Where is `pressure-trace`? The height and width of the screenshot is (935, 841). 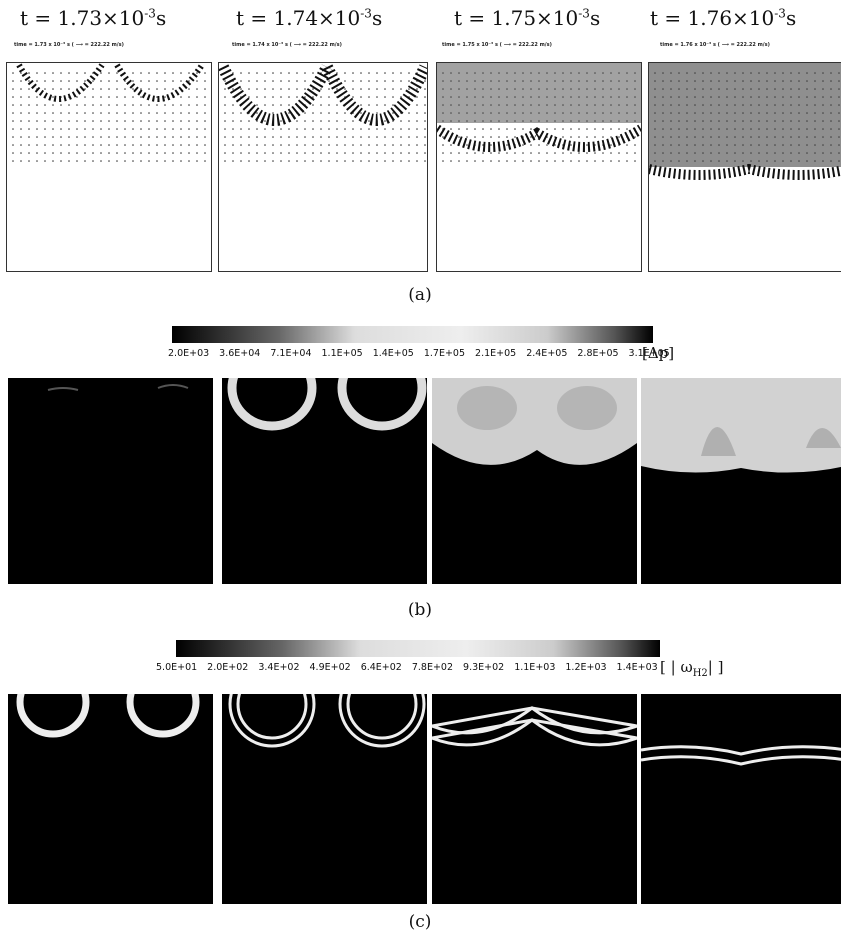 pressure-trace is located at coordinates (173, 386).